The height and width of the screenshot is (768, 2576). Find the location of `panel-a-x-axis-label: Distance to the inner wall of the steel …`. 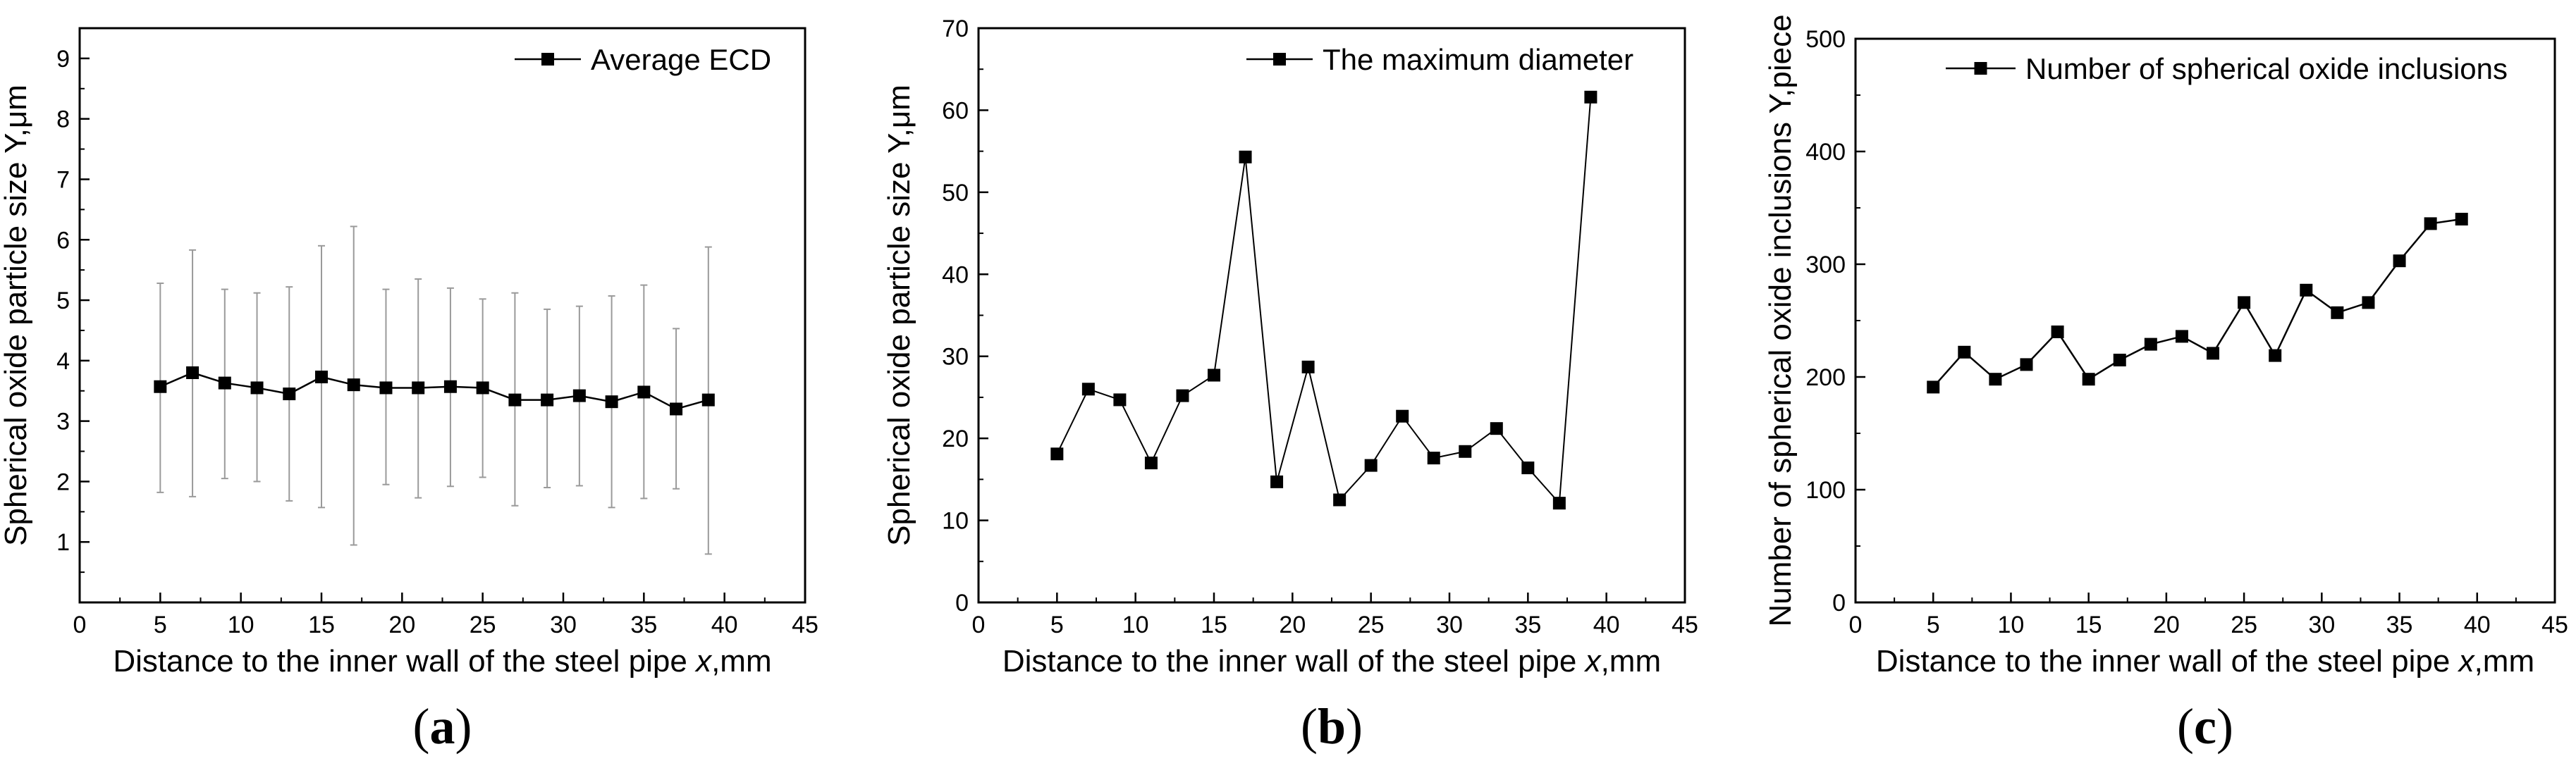

panel-a-x-axis-label: Distance to the inner wall of the steel … is located at coordinates (442, 661).